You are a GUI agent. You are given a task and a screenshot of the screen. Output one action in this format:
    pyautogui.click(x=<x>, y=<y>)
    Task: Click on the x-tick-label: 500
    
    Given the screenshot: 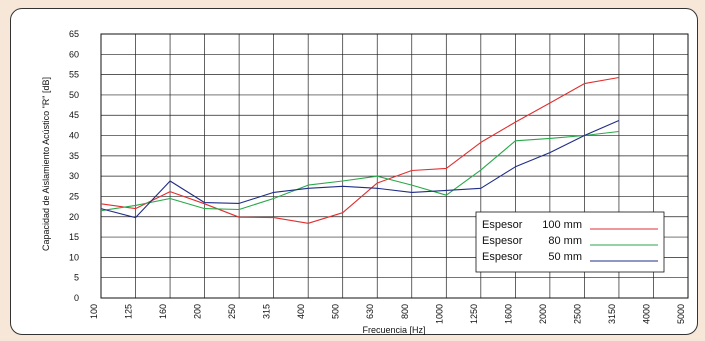 What is the action you would take?
    pyautogui.click(x=336, y=311)
    